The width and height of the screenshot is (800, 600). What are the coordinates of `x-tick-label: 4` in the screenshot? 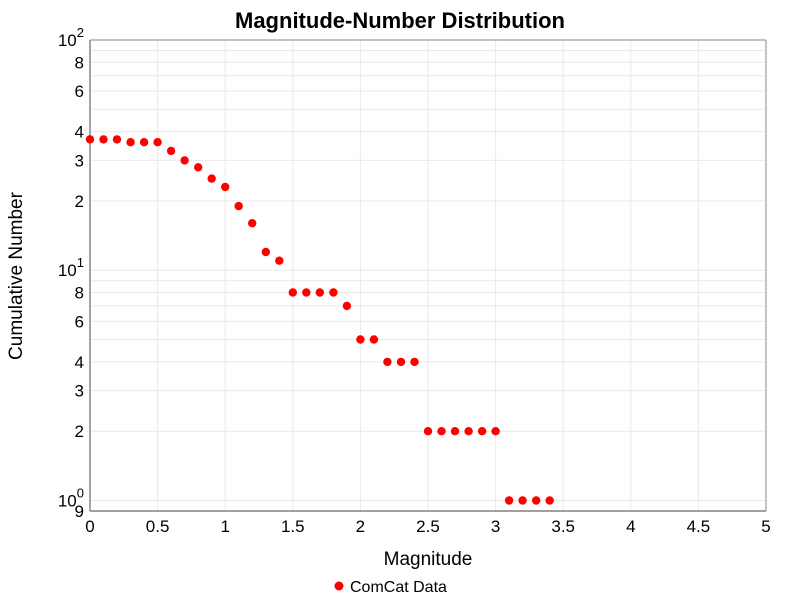 It's located at (630, 526).